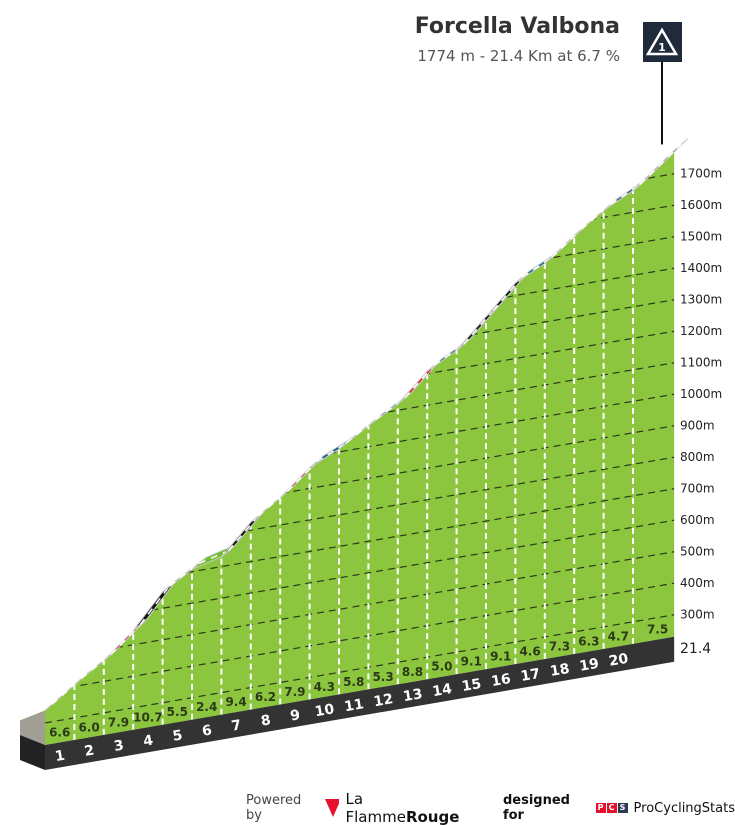 The width and height of the screenshot is (735, 826). Describe the element at coordinates (701, 237) in the screenshot. I see `altitude-label: 1500m` at that location.